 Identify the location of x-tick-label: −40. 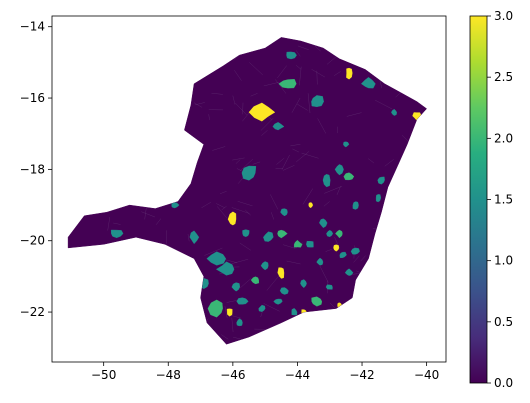
(426, 375).